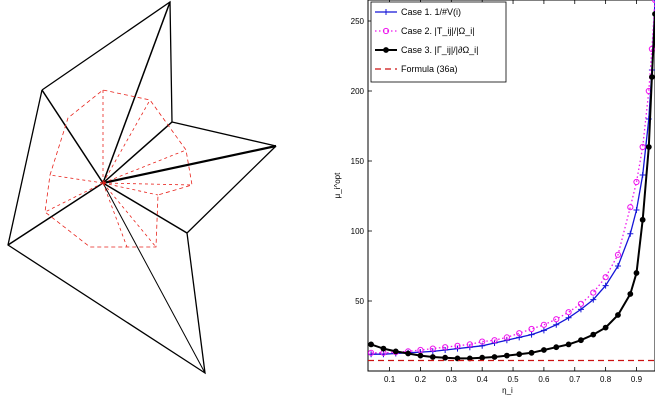  I want to click on dual-rays, so click(118, 169).